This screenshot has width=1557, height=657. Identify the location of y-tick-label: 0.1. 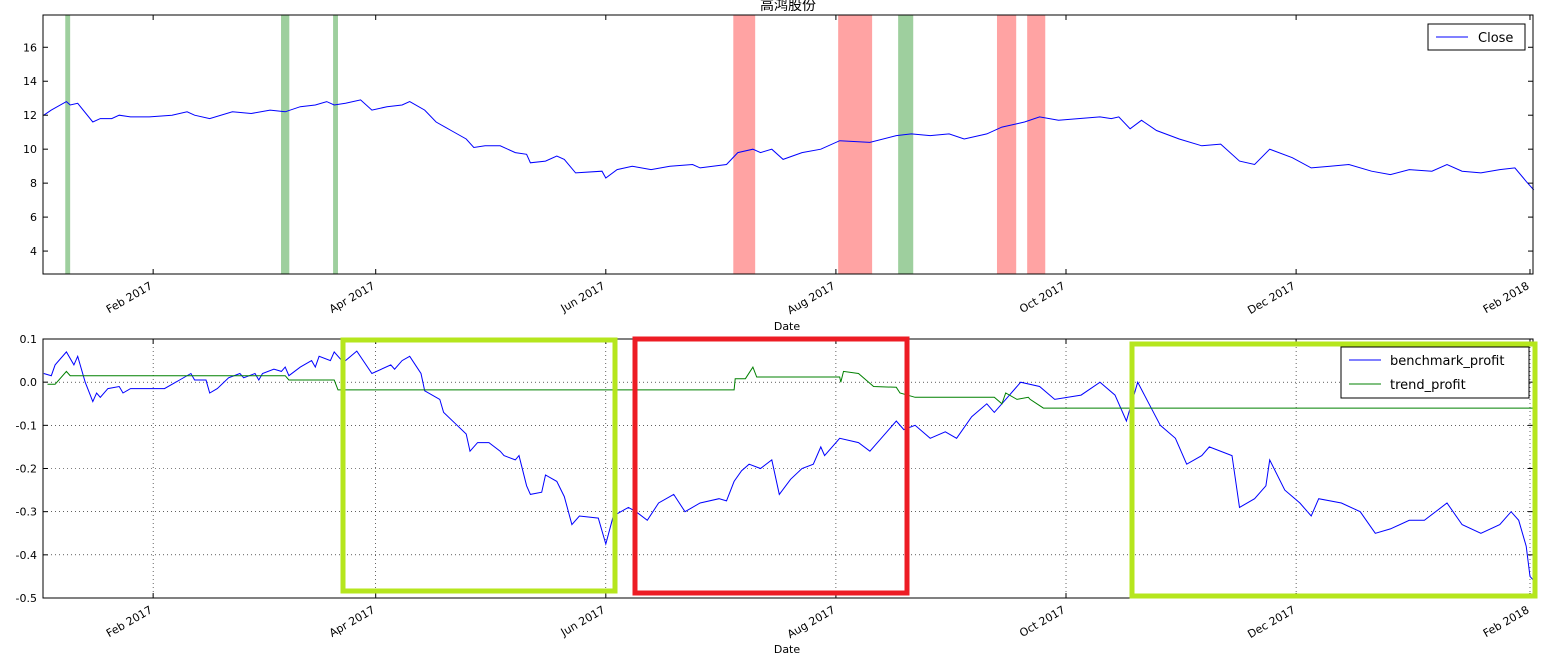
(29, 339).